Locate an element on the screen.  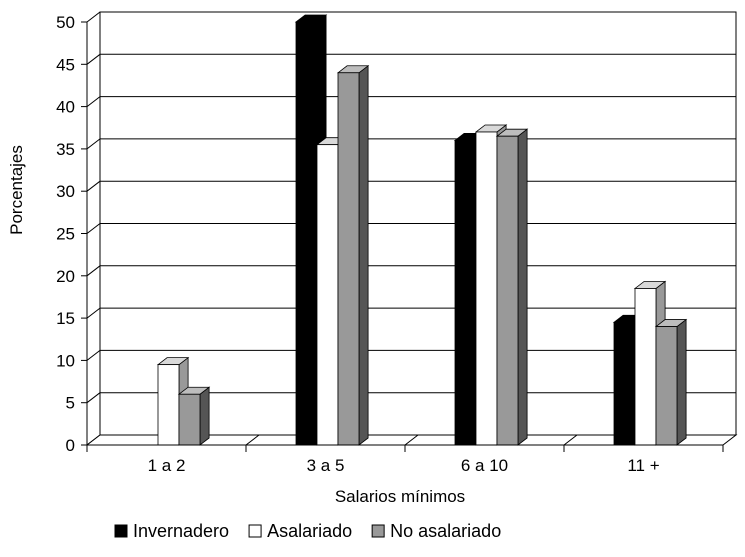
y-axis-title: Porcentajes is located at coordinates (16, 190).